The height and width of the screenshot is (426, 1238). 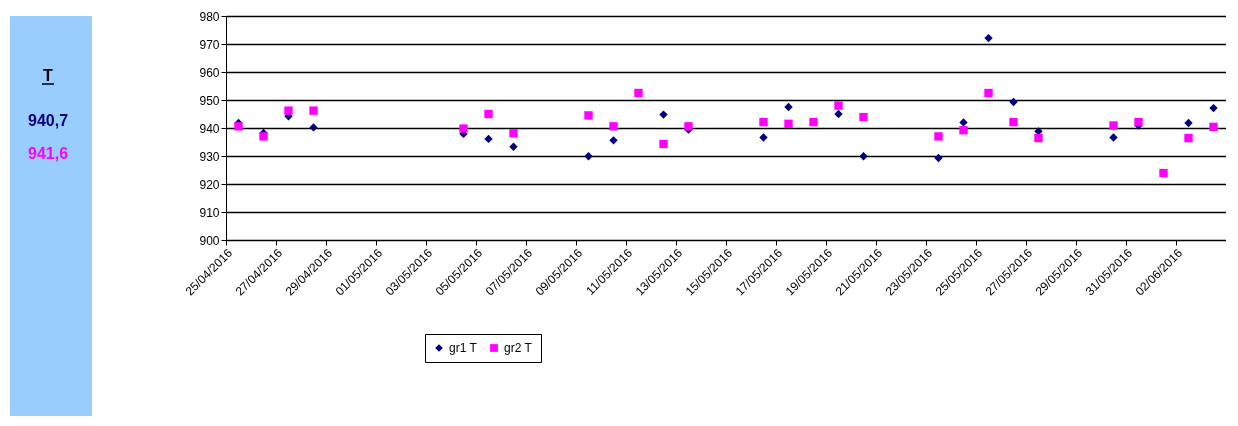 I want to click on y-tick-label: 900, so click(x=209, y=240).